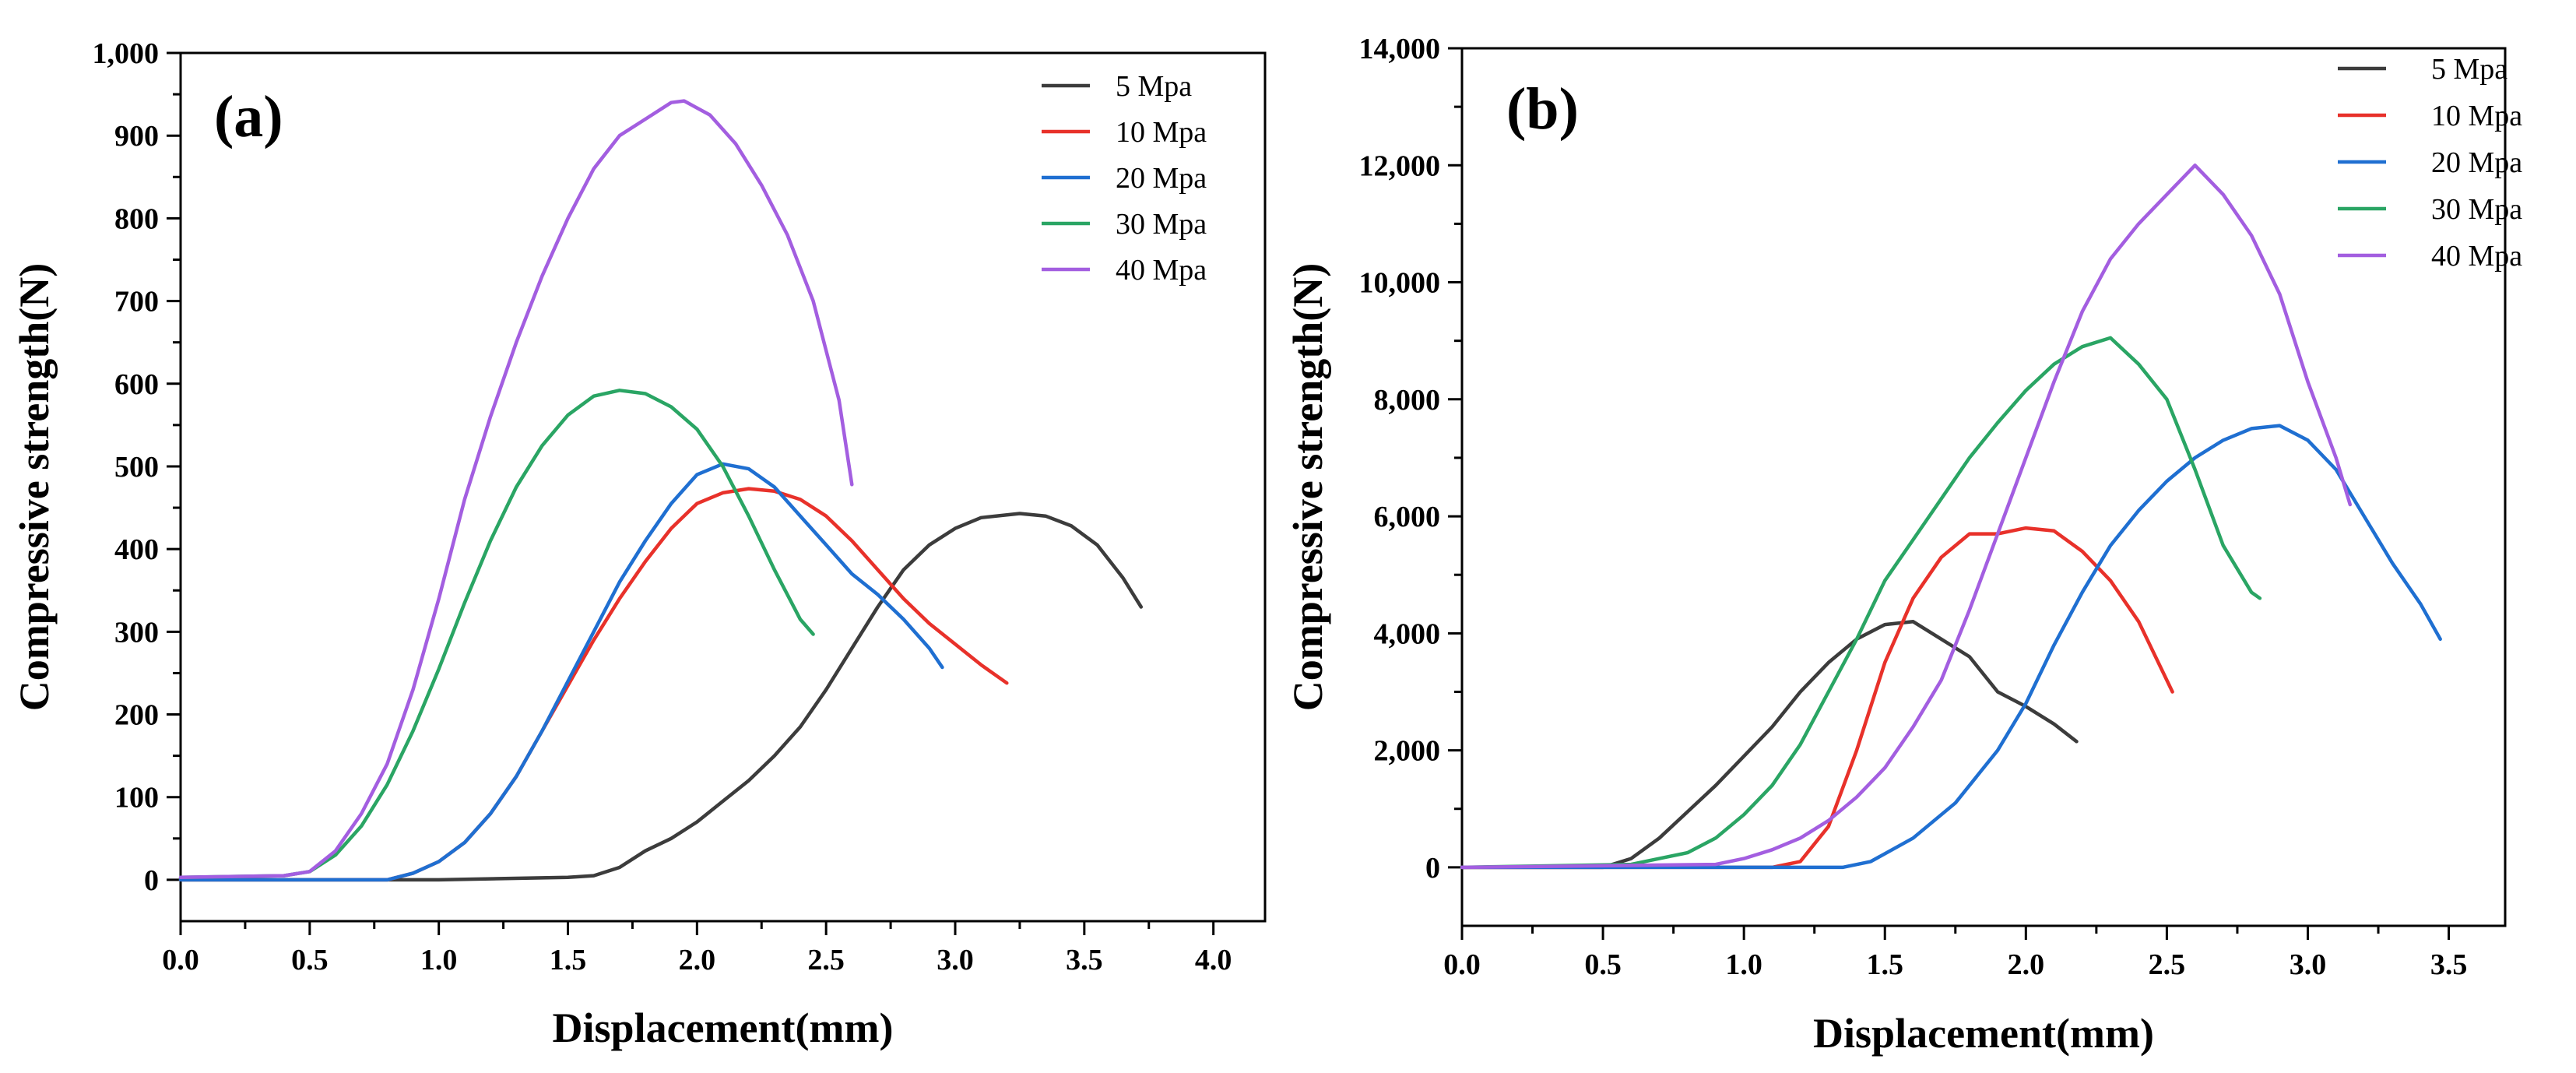  I want to click on y-tick-label: 900, so click(136, 136).